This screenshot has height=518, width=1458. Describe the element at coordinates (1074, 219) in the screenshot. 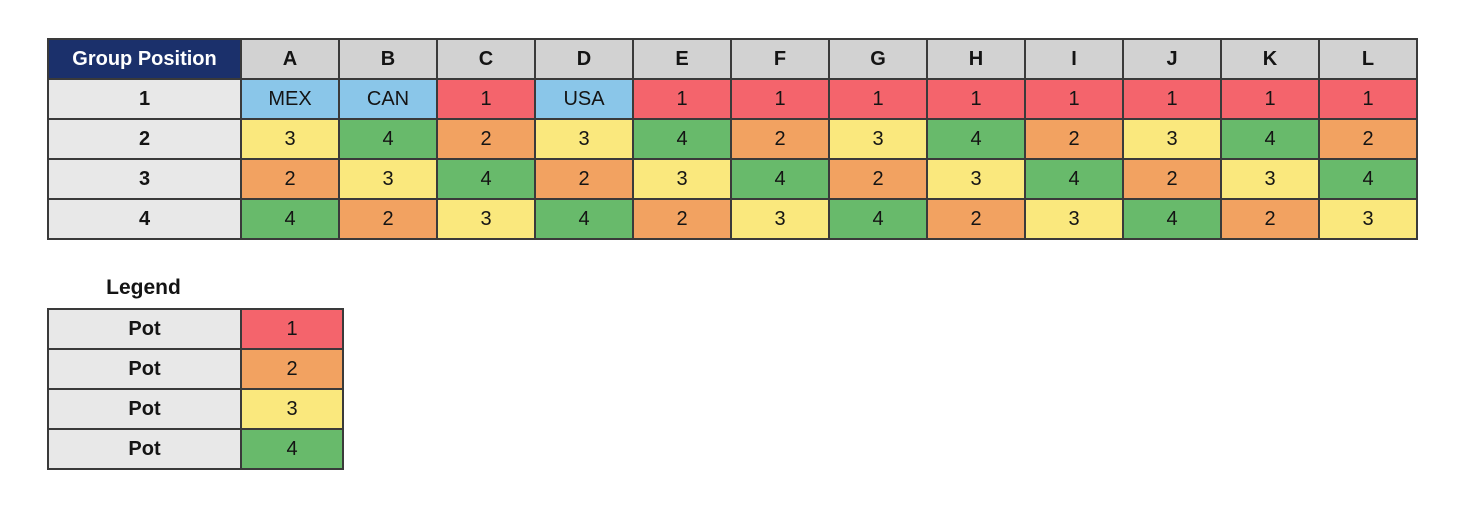

I see `grid-cell-i4: 3` at that location.